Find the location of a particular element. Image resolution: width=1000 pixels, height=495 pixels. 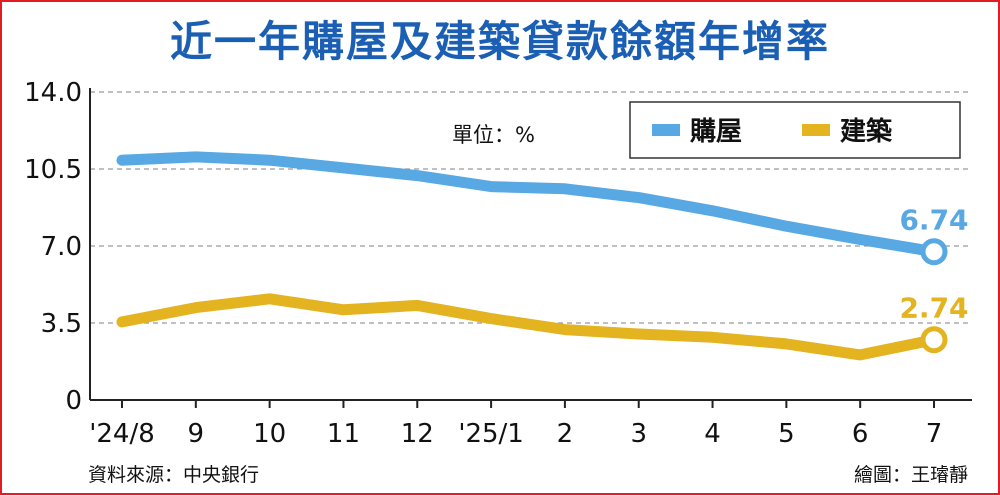

legend-swatch-construction is located at coordinates (816, 130).